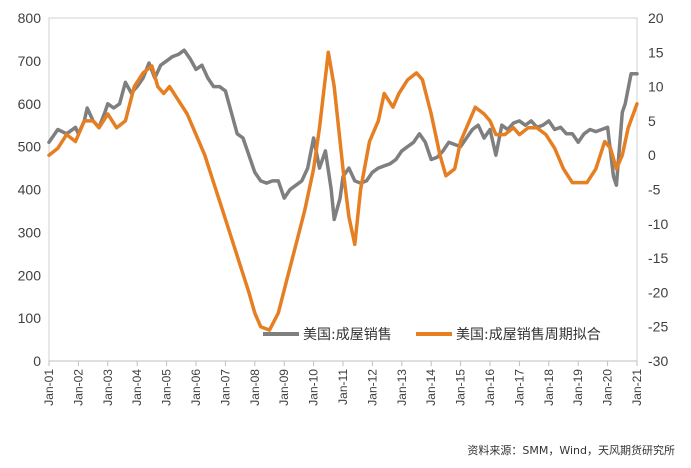 The image size is (691, 468). What do you see at coordinates (658, 224) in the screenshot?
I see `right-tick-label: -10` at bounding box center [658, 224].